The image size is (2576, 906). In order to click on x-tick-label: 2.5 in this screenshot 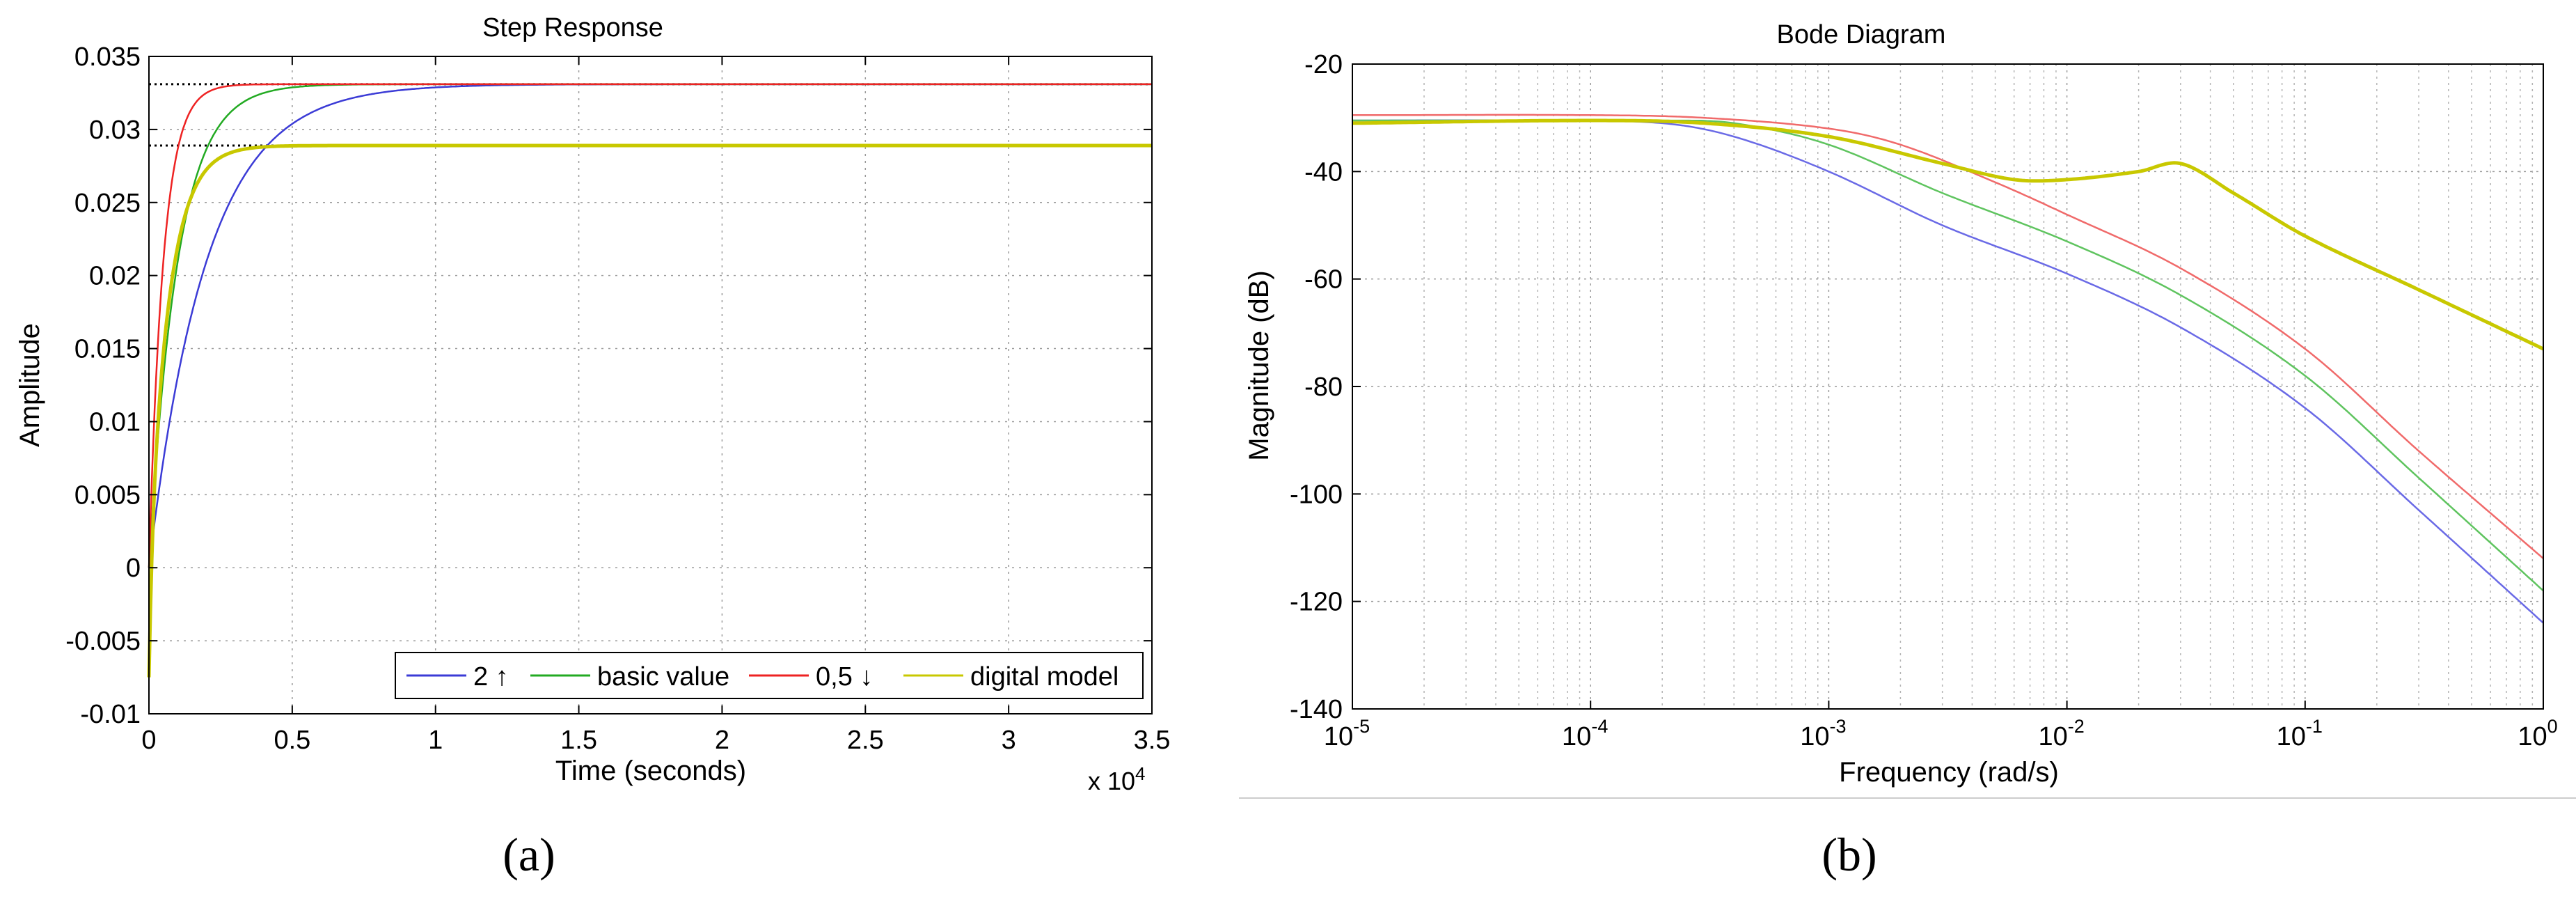, I will do `click(865, 740)`.